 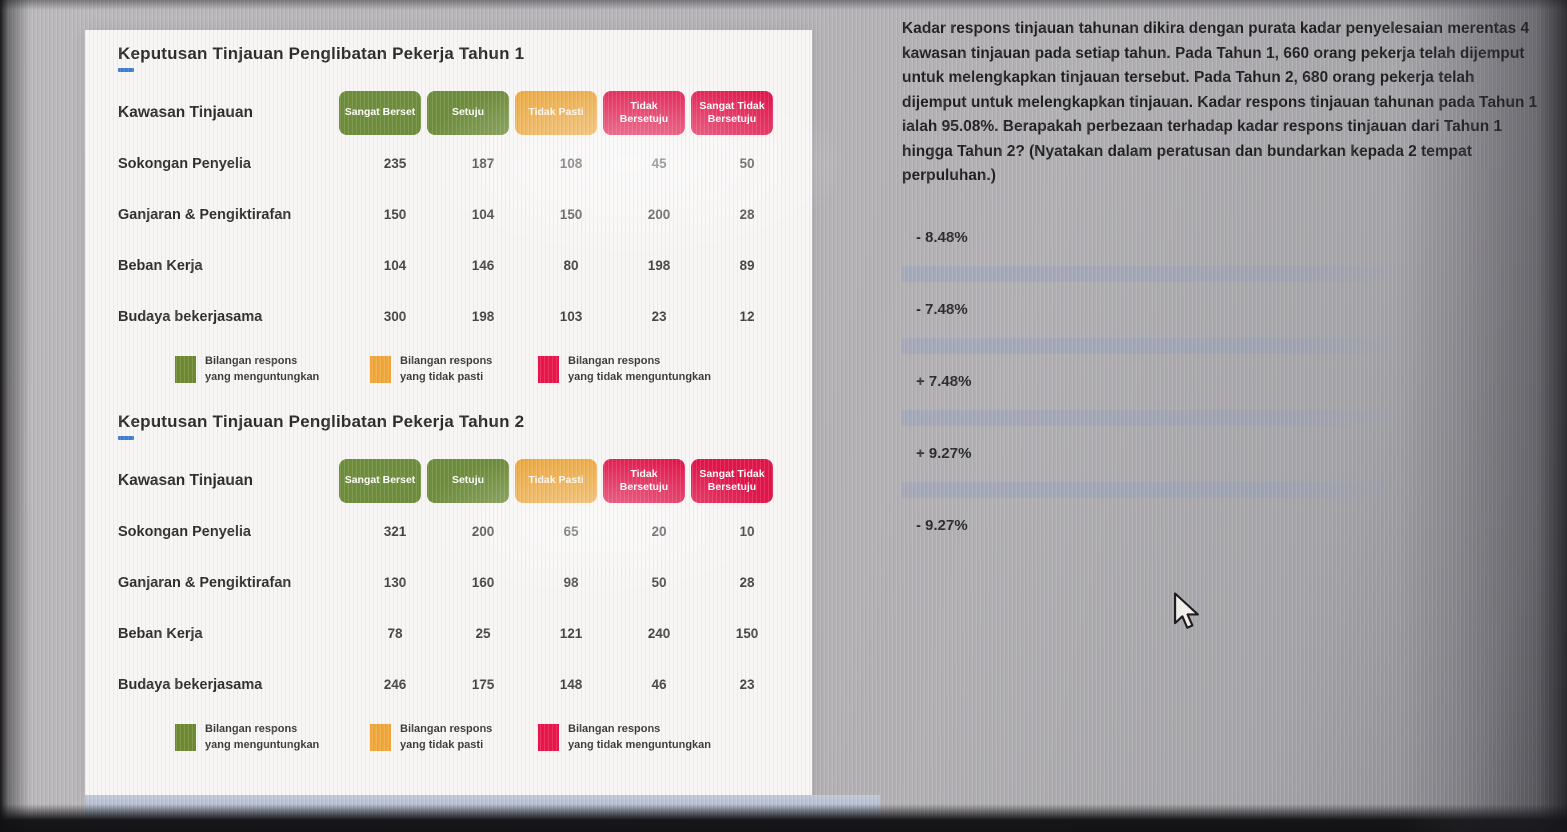 I want to click on table-cell: 146, so click(x=483, y=265).